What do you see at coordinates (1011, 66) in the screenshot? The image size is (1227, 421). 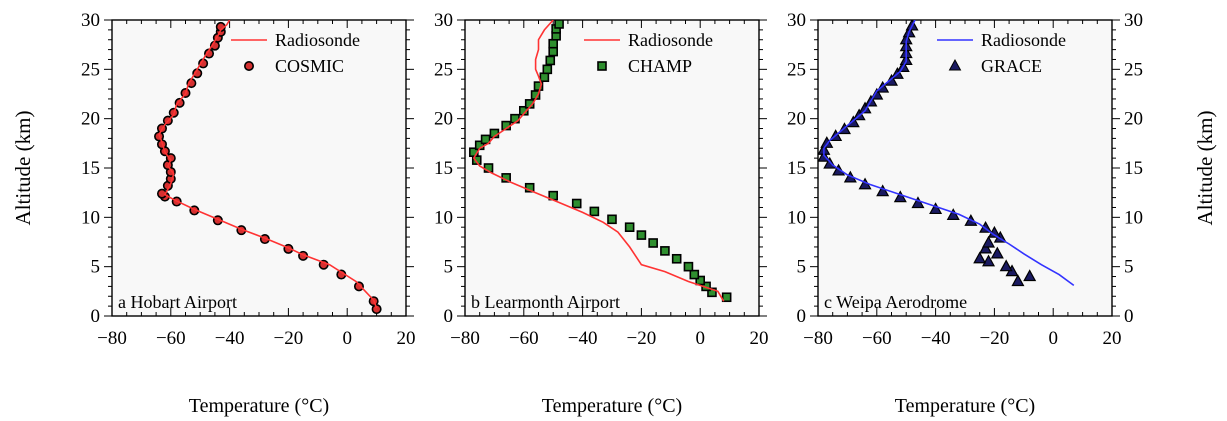 I see `legend-label: GRACE` at bounding box center [1011, 66].